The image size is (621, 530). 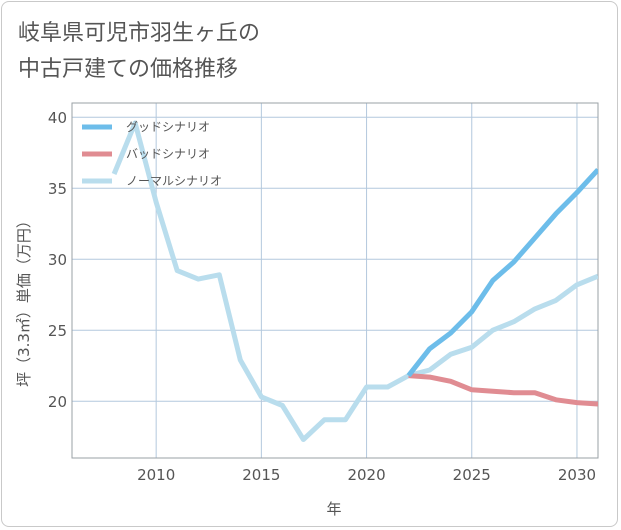 What do you see at coordinates (168, 154) in the screenshot?
I see `legend-label-1: バッドシナリオ` at bounding box center [168, 154].